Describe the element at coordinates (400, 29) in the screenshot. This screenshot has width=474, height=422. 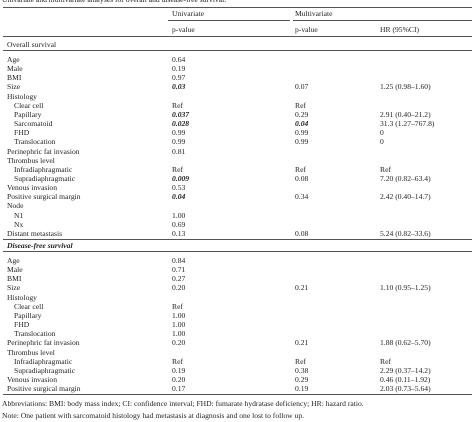
I see `column-header: HR (95%CI)` at that location.